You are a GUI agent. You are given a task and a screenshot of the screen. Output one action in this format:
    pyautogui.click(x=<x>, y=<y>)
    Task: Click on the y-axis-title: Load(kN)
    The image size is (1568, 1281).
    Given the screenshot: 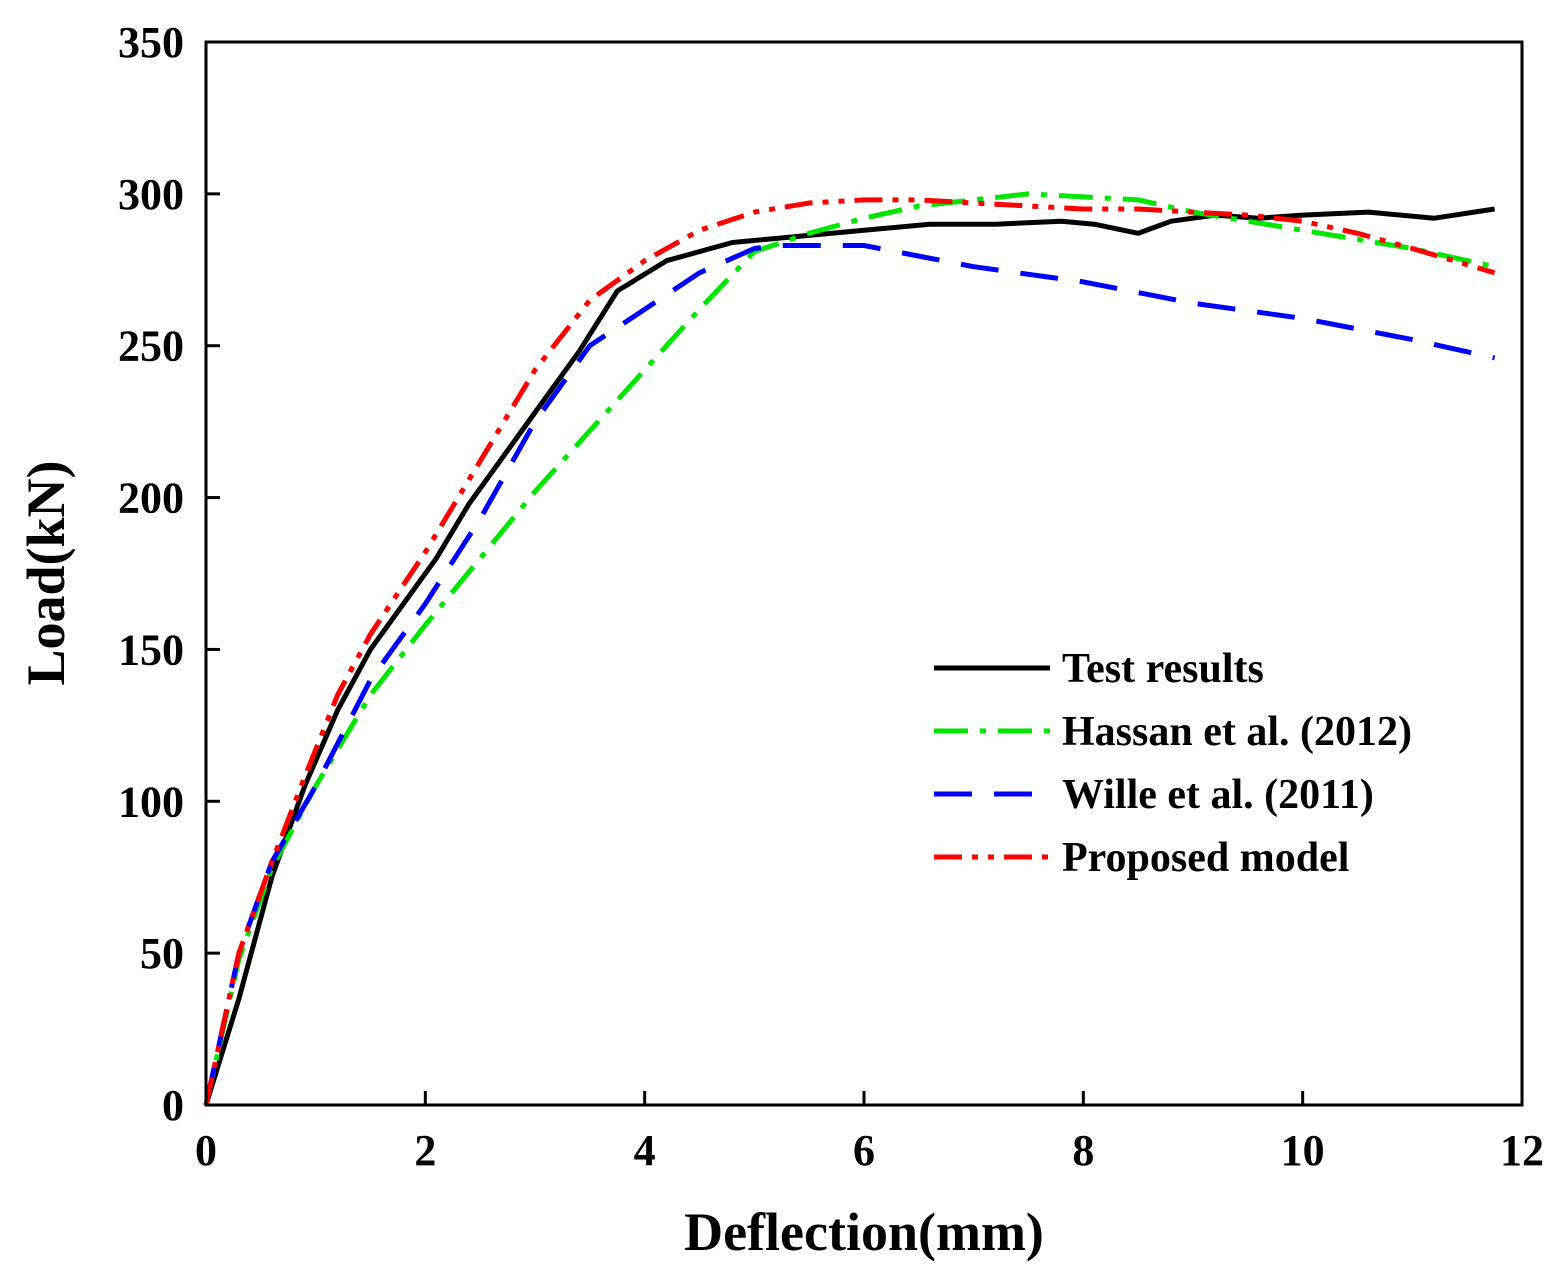 What is the action you would take?
    pyautogui.click(x=46, y=572)
    